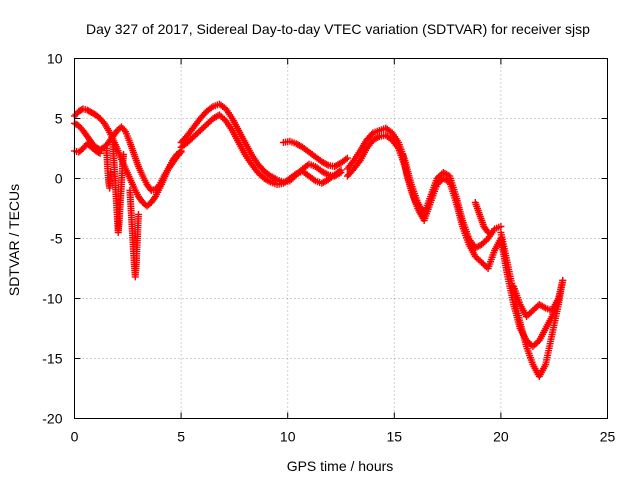  I want to click on y-tick-label: 0, so click(59, 179).